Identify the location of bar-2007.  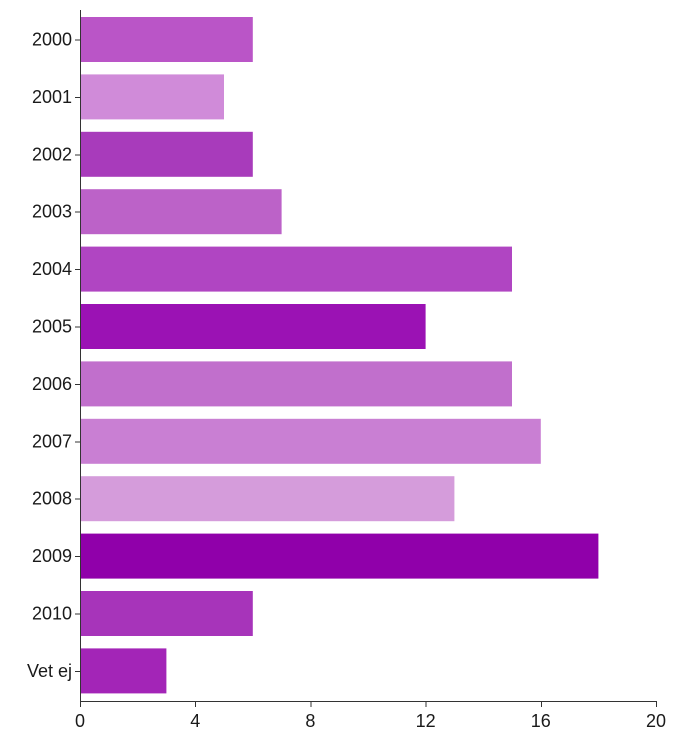
(311, 441).